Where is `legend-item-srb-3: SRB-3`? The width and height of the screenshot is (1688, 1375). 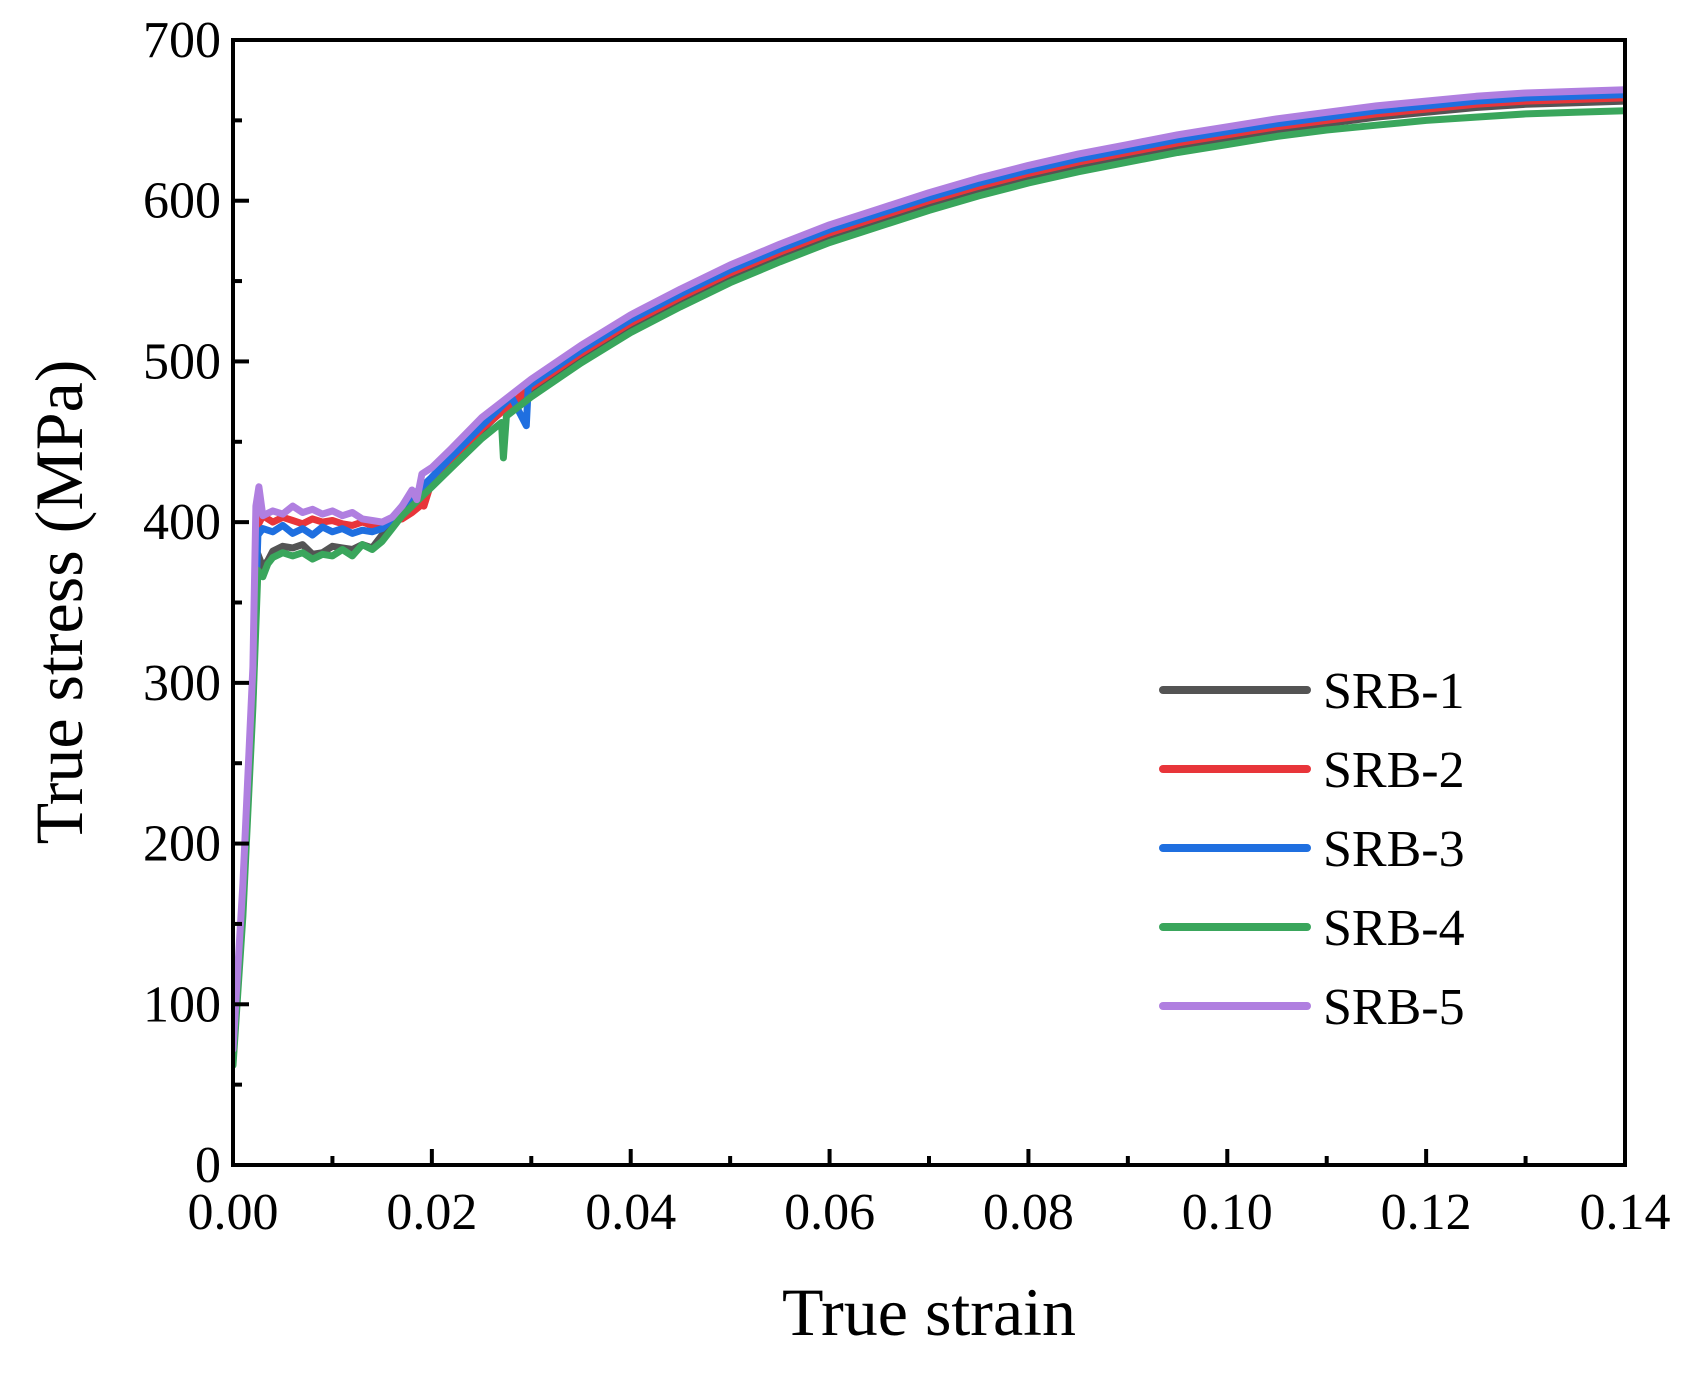 legend-item-srb-3: SRB-3 is located at coordinates (1312, 849).